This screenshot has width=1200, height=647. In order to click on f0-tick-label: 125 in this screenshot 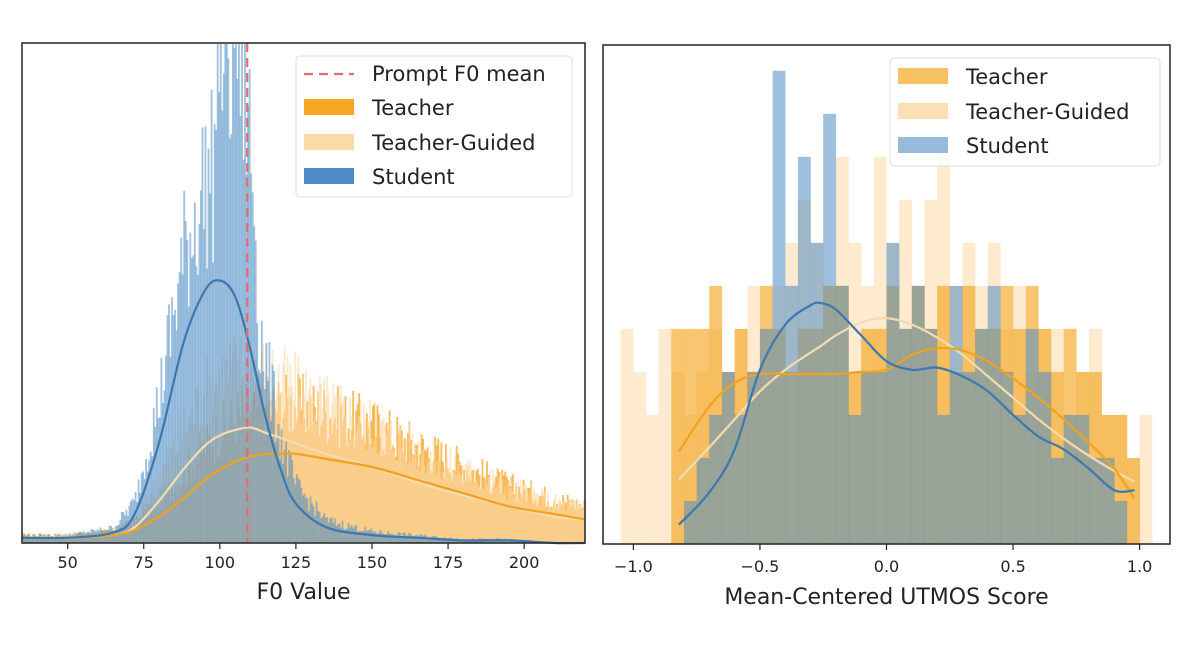, I will do `click(296, 562)`.